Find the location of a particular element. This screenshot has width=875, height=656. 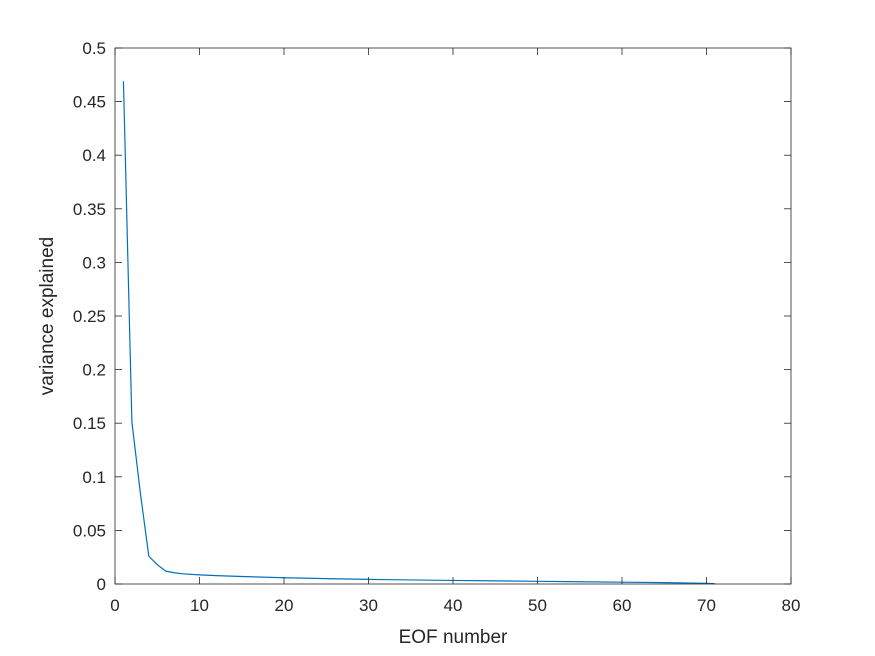

y-tick-label: 0.5 is located at coordinates (94, 48).